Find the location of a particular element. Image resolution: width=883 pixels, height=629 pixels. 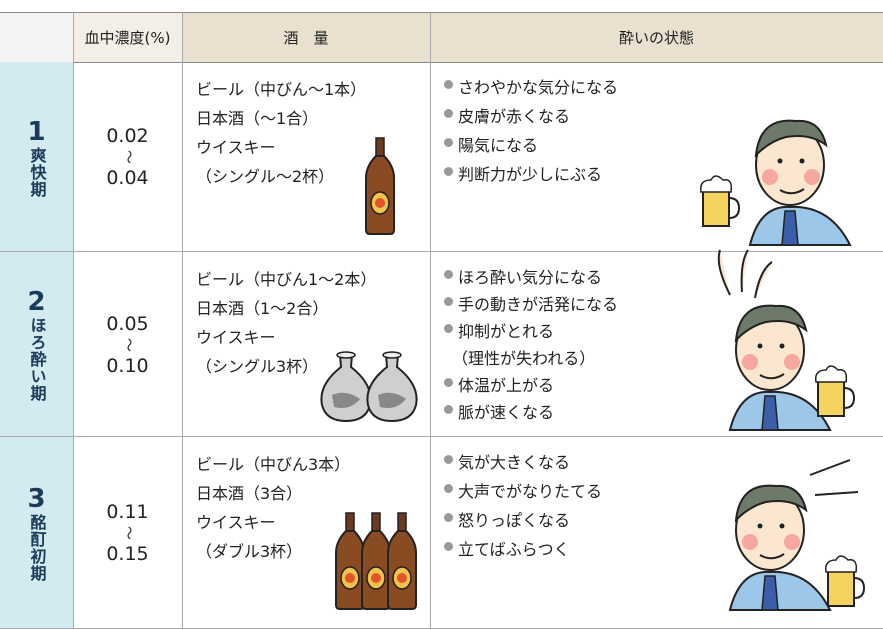

state-line: （理性が失われる） is located at coordinates (524, 358).